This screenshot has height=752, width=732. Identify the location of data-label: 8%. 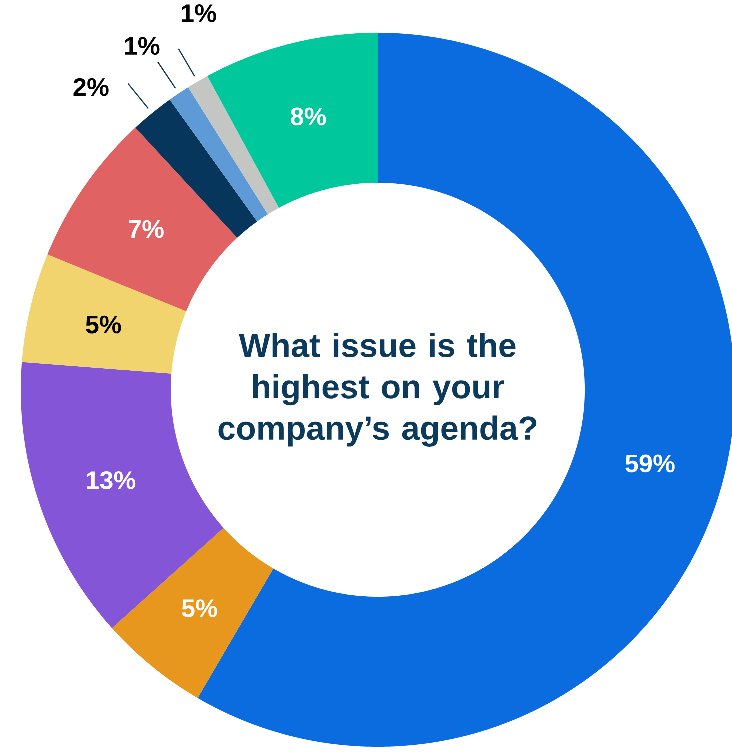
(308, 117).